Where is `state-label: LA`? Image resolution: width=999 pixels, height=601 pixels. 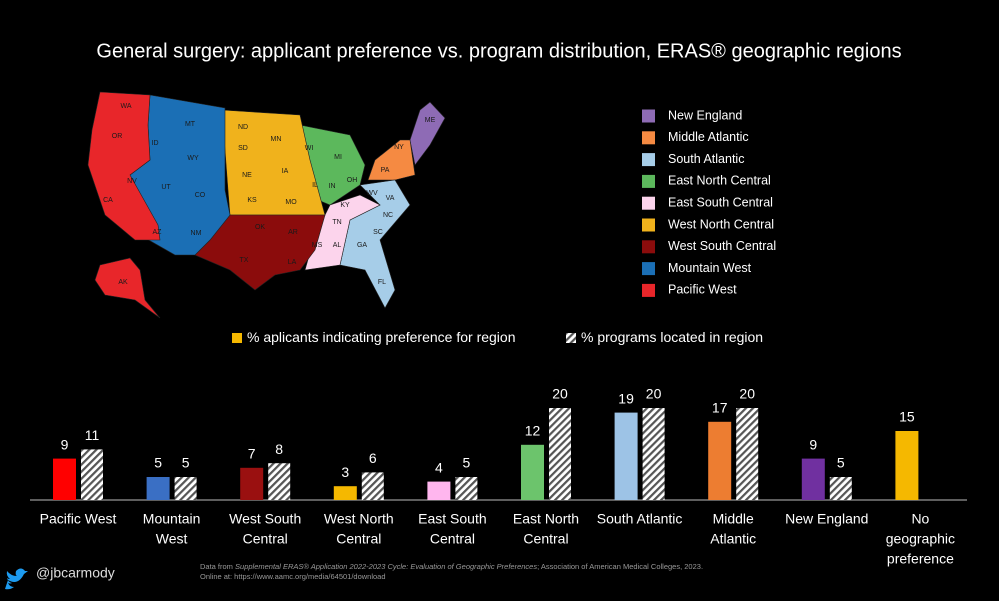
state-label: LA is located at coordinates (292, 262).